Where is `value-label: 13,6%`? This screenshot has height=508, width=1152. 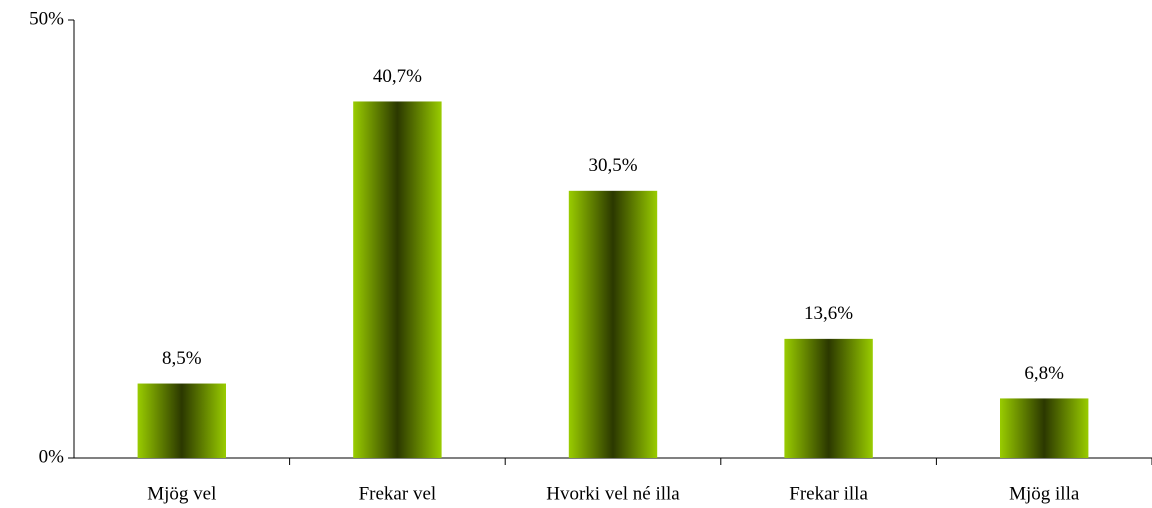
value-label: 13,6% is located at coordinates (828, 313).